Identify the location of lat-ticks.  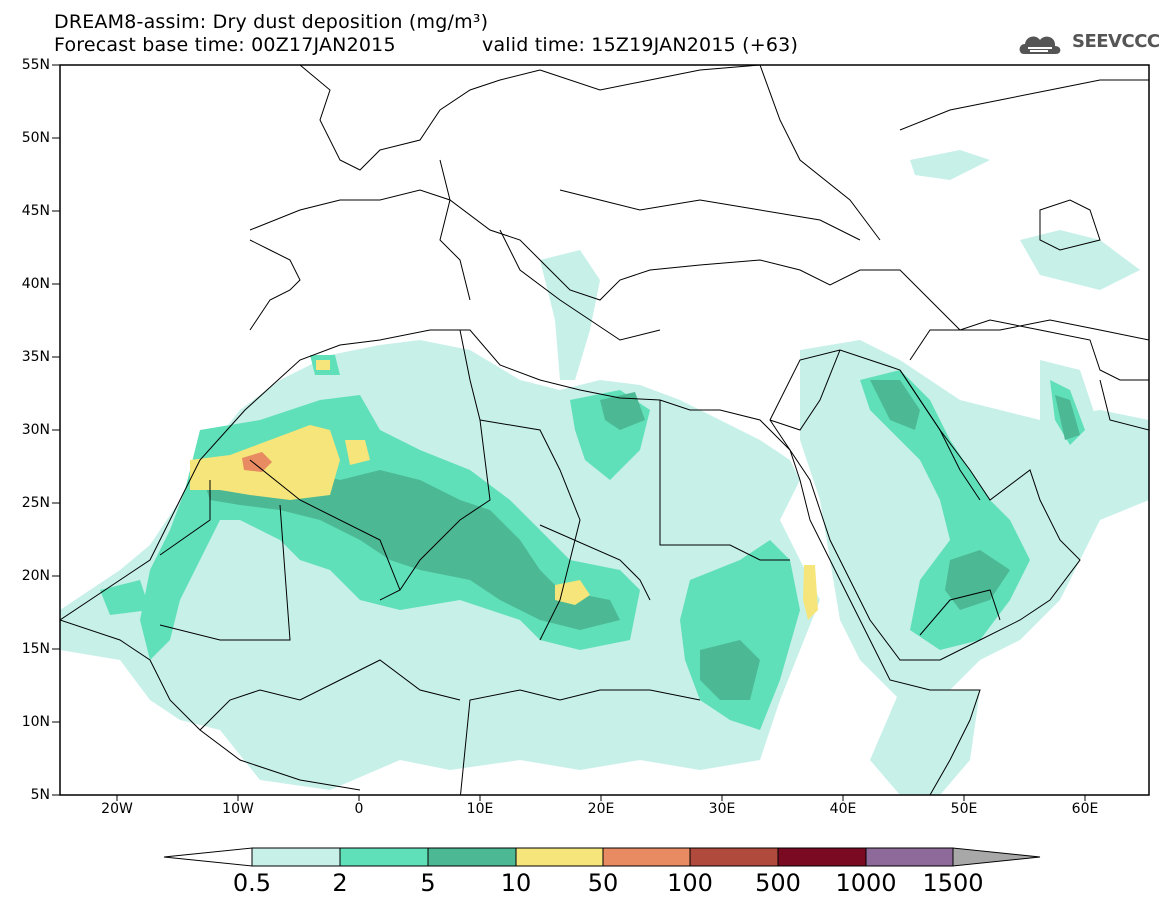
(56, 430).